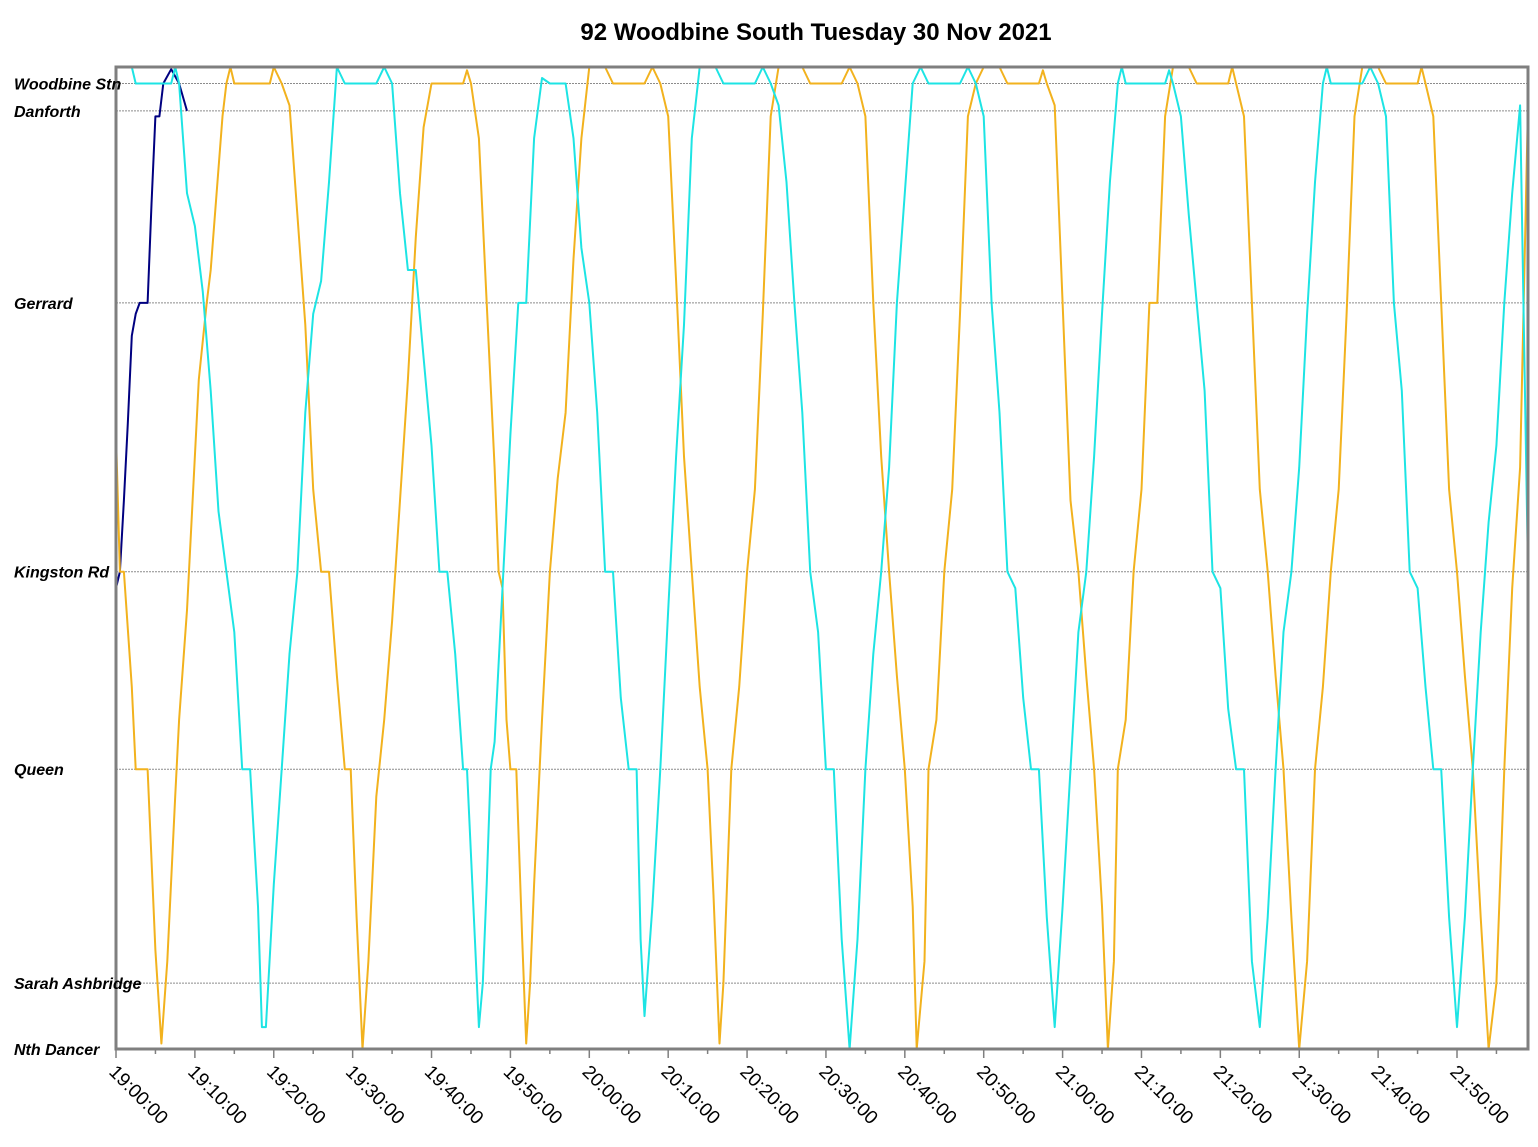 This screenshot has width=1538, height=1147. What do you see at coordinates (44, 304) in the screenshot?
I see `stop-label: Gerrard` at bounding box center [44, 304].